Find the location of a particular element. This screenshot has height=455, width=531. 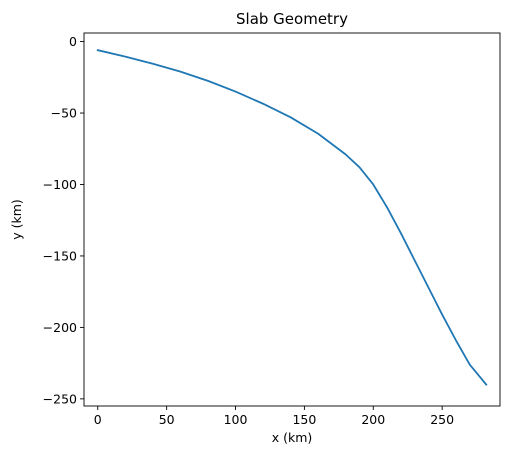

y-tick-label: −200 is located at coordinates (60, 327).